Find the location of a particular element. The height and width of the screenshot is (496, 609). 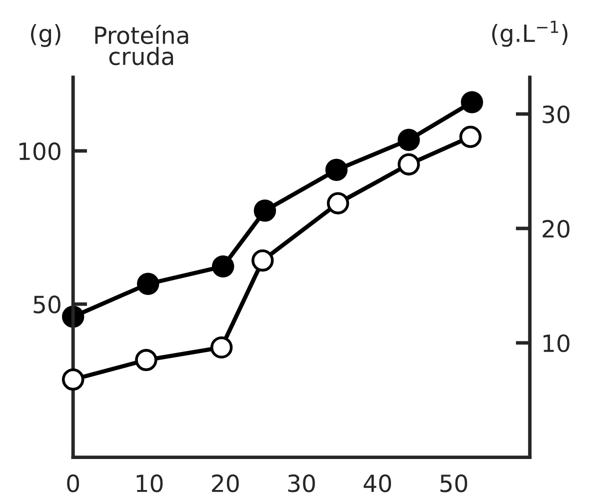

x-tick-label: 40 is located at coordinates (378, 483).